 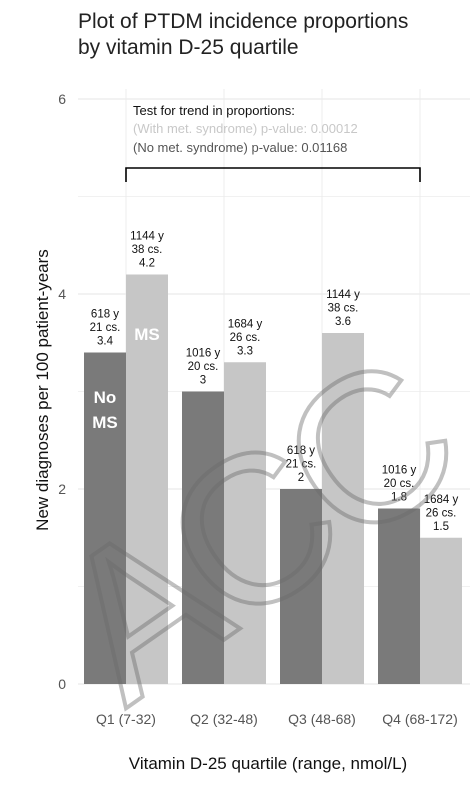 What do you see at coordinates (343, 322) in the screenshot?
I see `bar-data-label: 3.6` at bounding box center [343, 322].